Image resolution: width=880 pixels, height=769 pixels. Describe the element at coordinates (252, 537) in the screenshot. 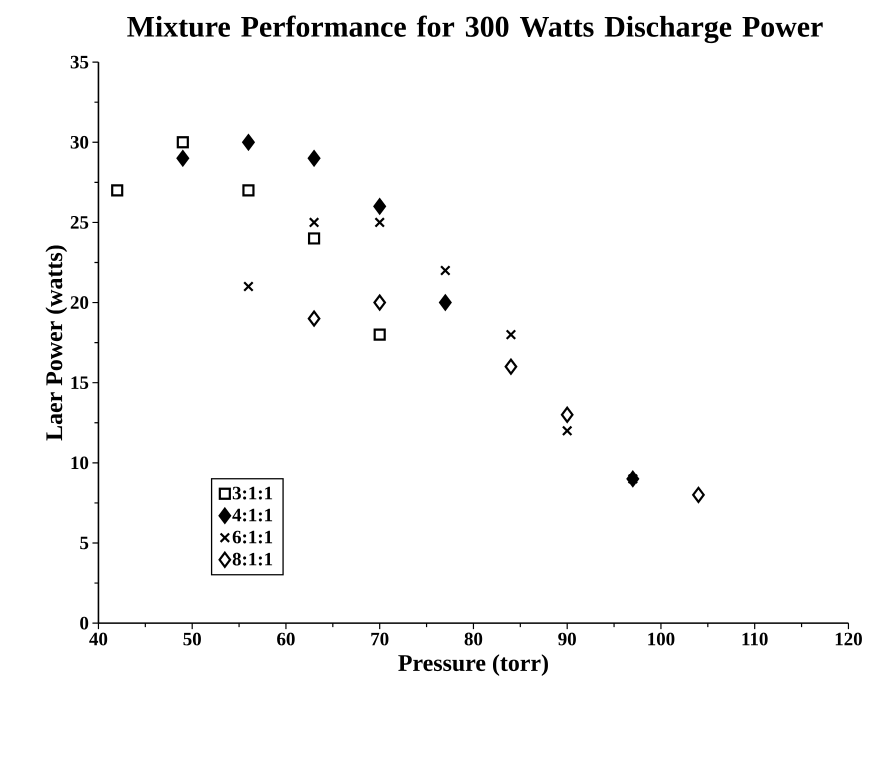

I see `legend-label: 6:1:1` at that location.